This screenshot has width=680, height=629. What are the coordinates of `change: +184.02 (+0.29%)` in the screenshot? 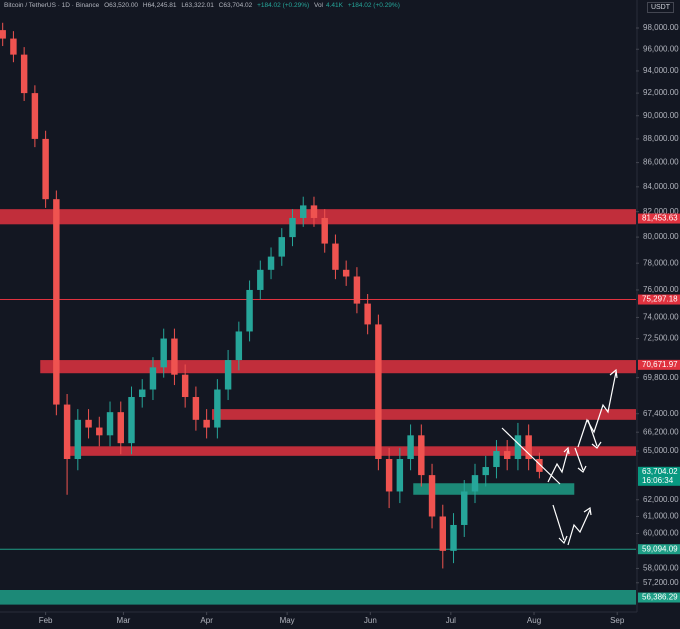 It's located at (283, 5).